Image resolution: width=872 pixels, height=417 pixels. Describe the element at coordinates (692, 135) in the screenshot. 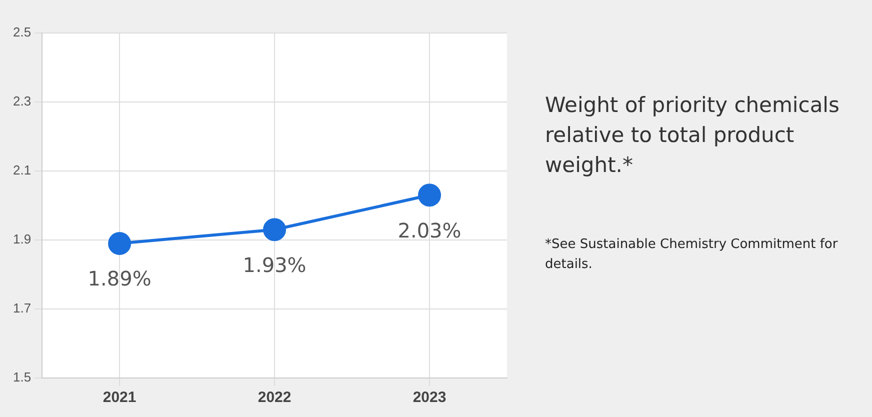

I see `text: Weight of priority chemicals relative to total product weight.*` at that location.